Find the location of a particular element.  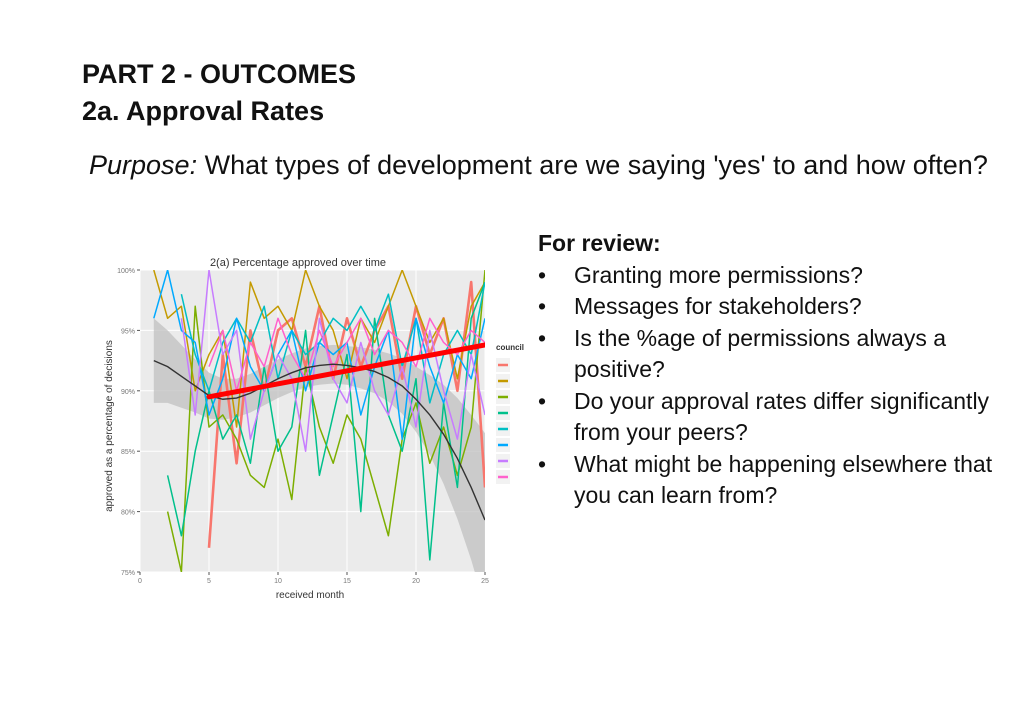

confidence-band is located at coordinates (319, 445).